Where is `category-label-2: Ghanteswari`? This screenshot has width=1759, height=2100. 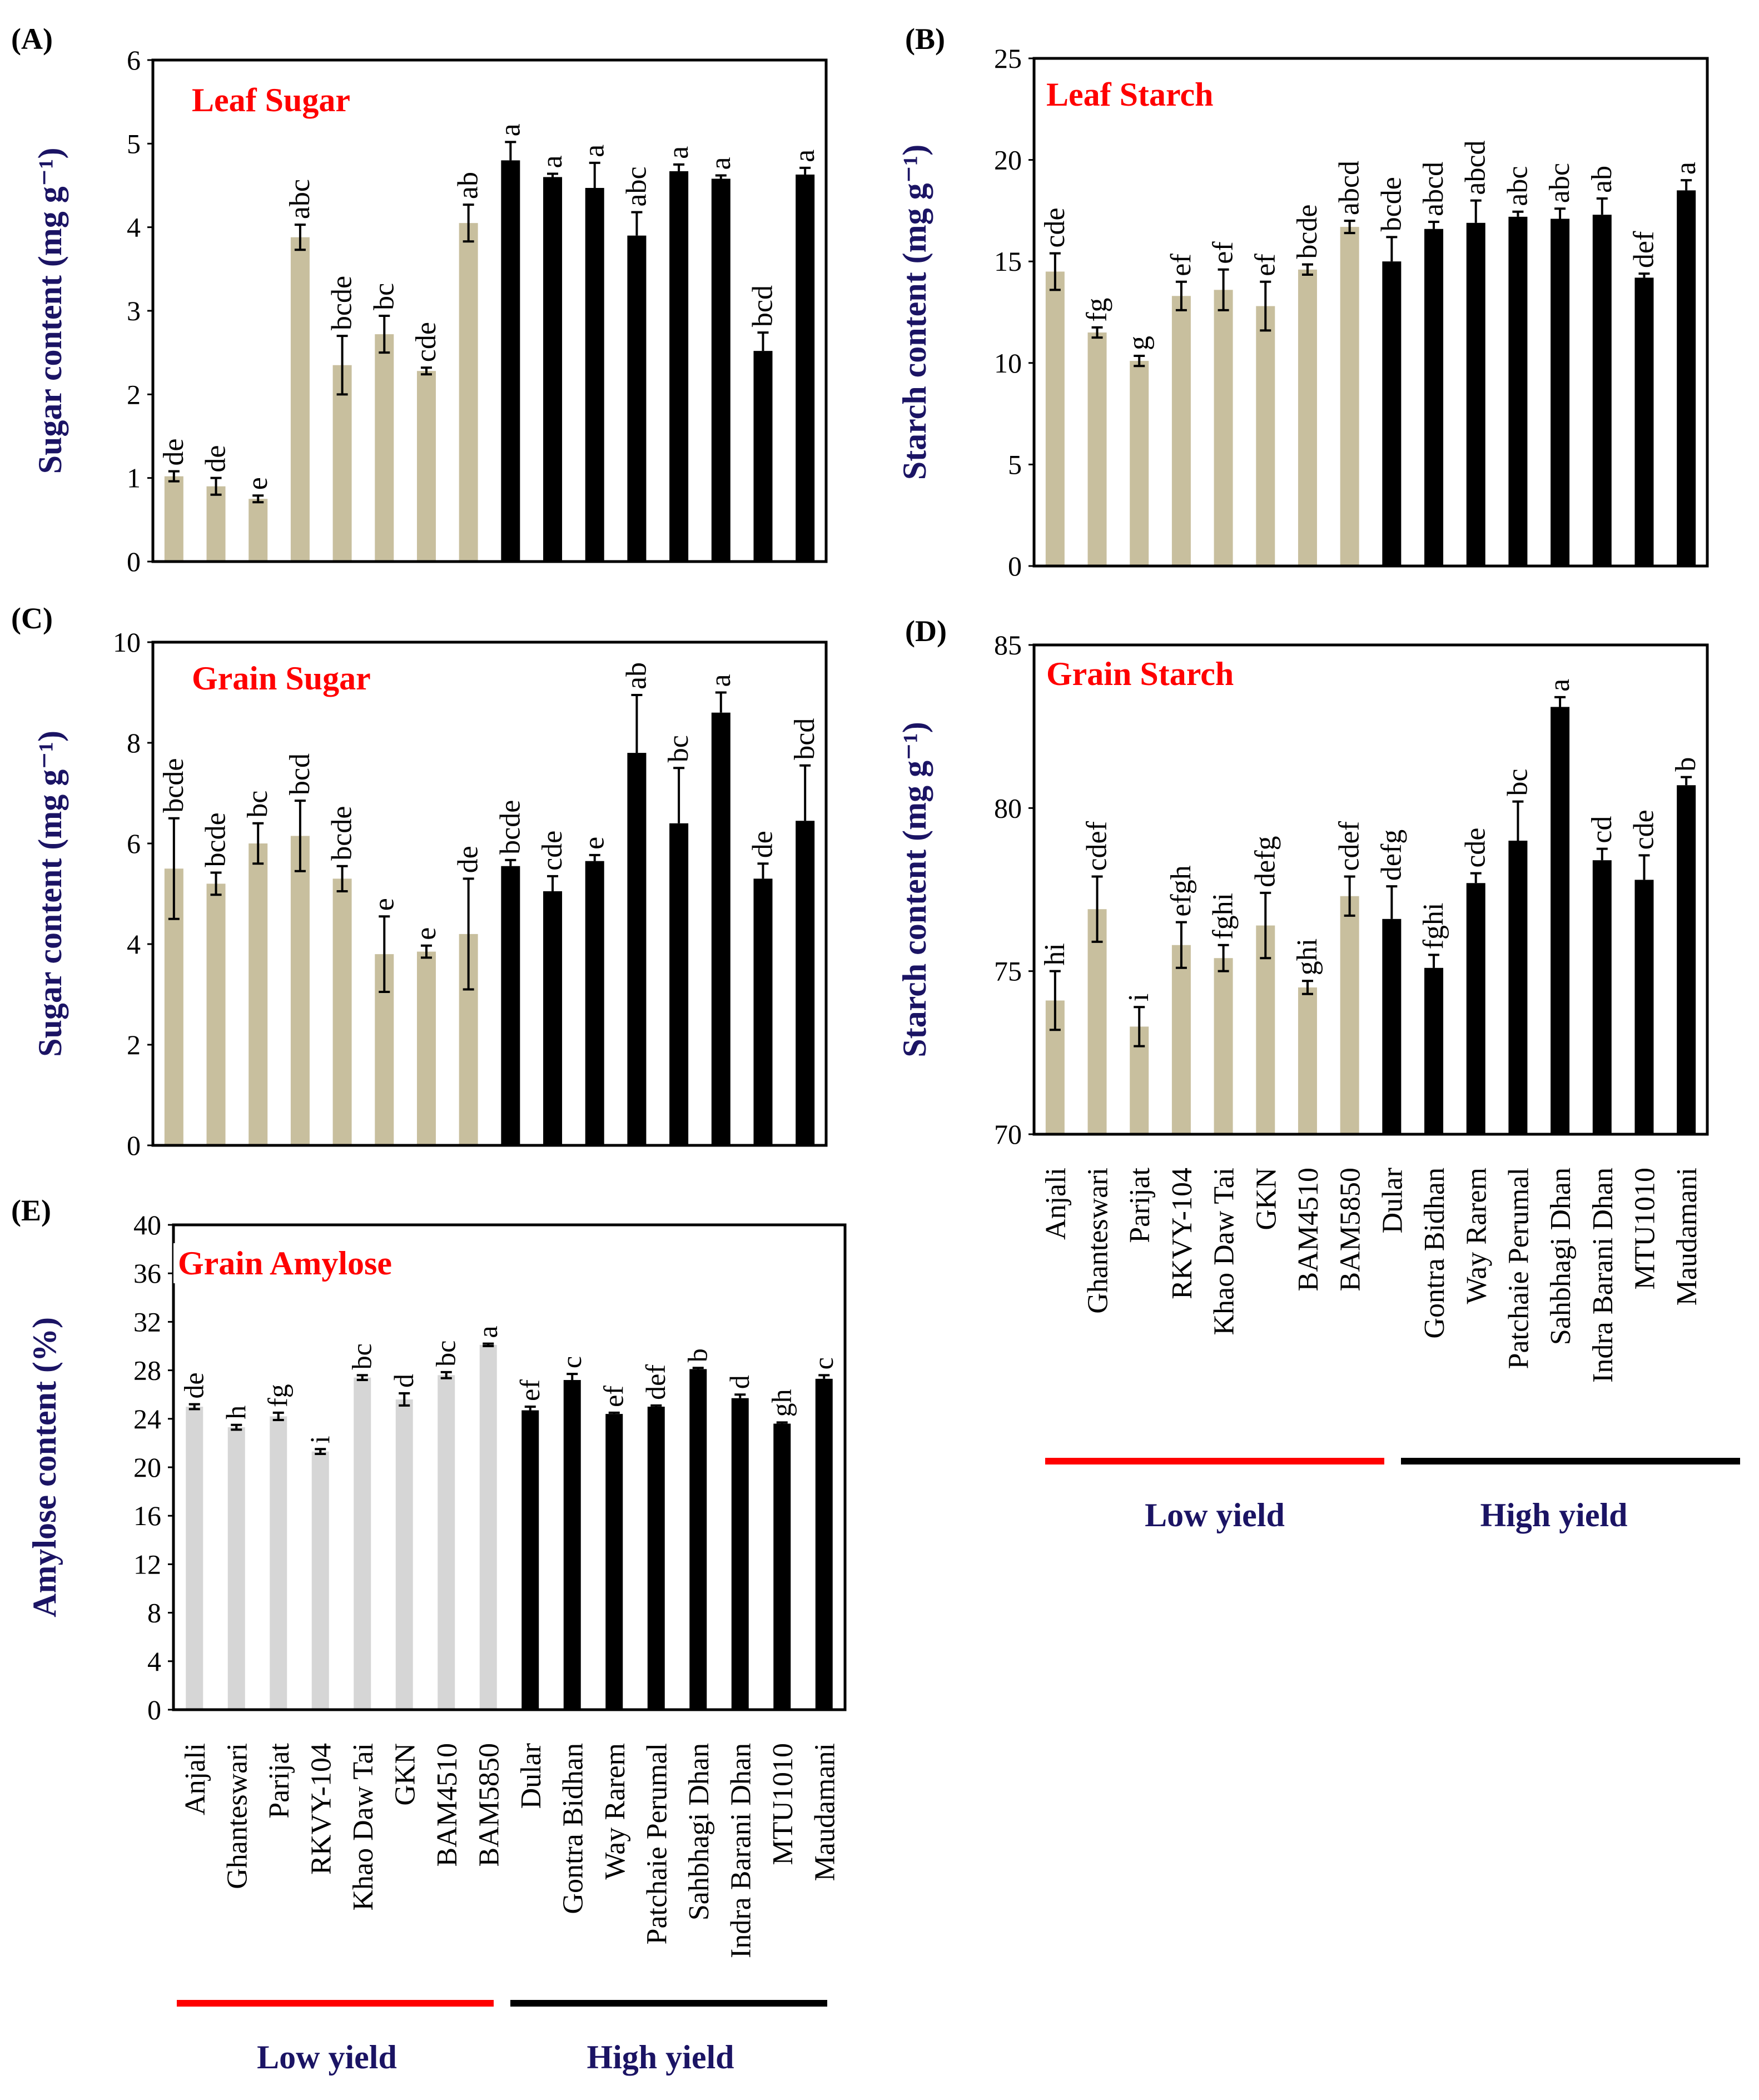
category-label-2: Ghanteswari is located at coordinates (237, 1816).